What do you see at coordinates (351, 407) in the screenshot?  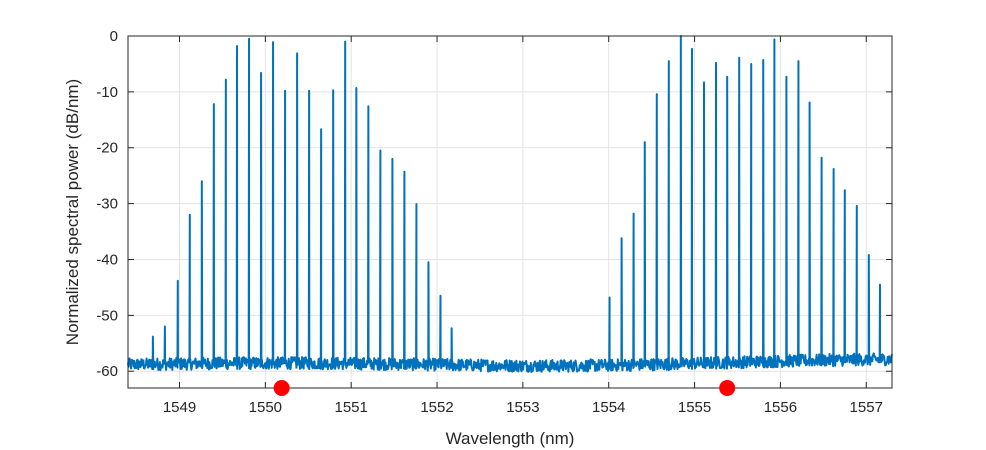 I see `x-tick-label: 1551` at bounding box center [351, 407].